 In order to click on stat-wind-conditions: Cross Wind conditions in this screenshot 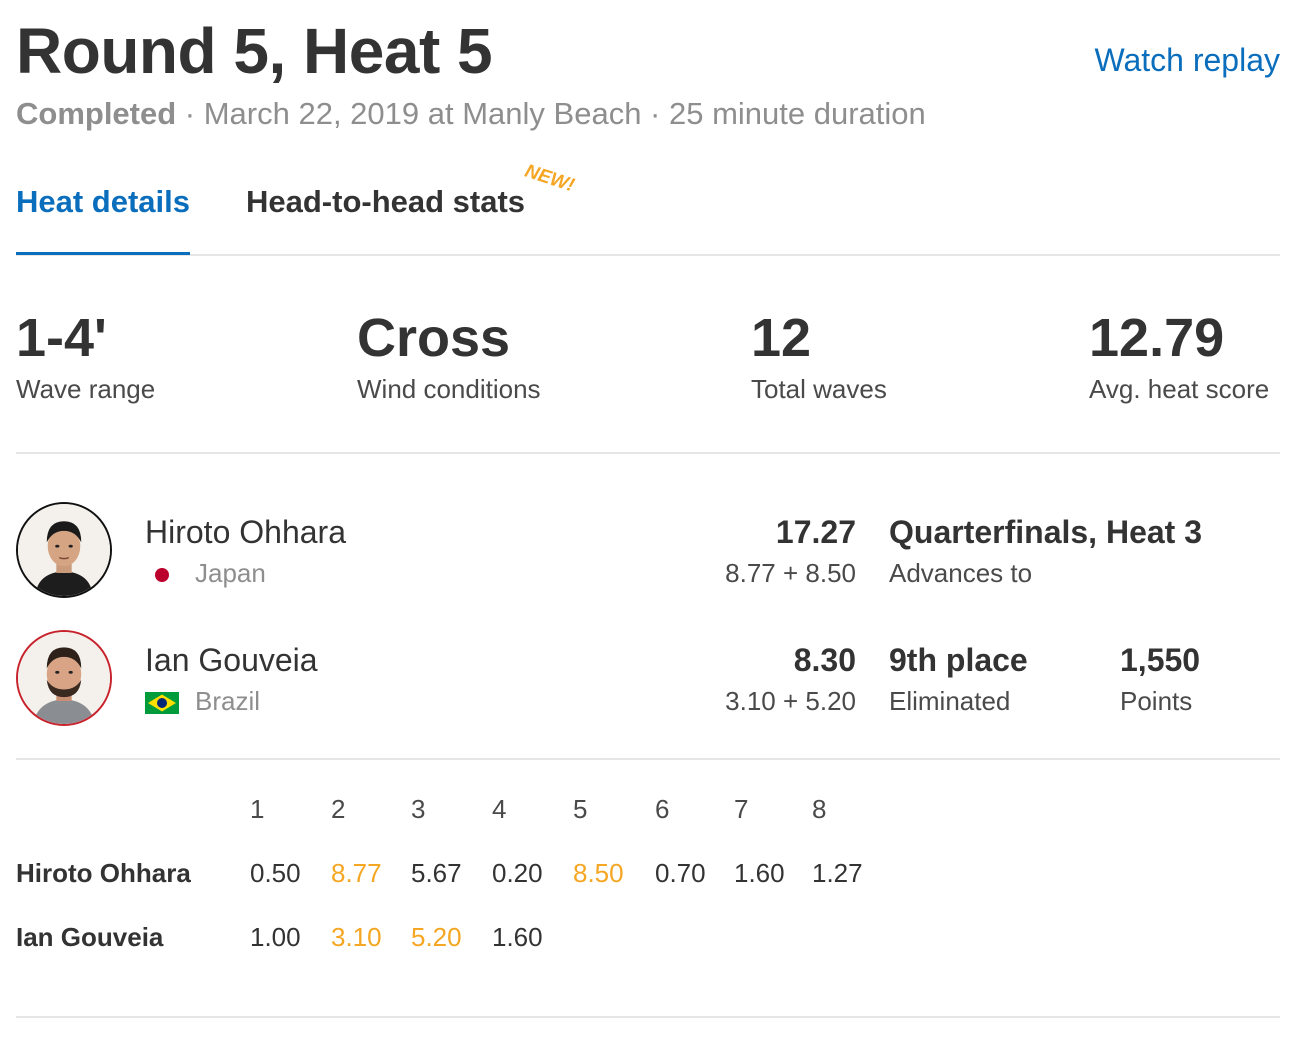, I will do `click(449, 356)`.